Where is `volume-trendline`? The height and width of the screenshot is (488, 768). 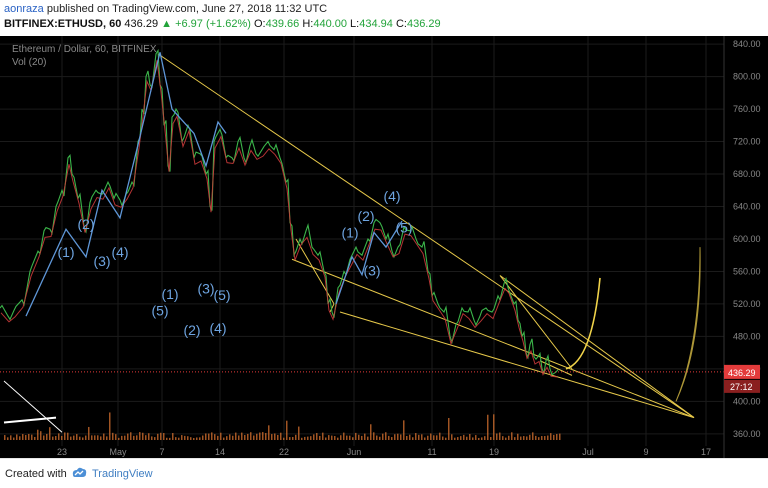 volume-trendline is located at coordinates (30, 420).